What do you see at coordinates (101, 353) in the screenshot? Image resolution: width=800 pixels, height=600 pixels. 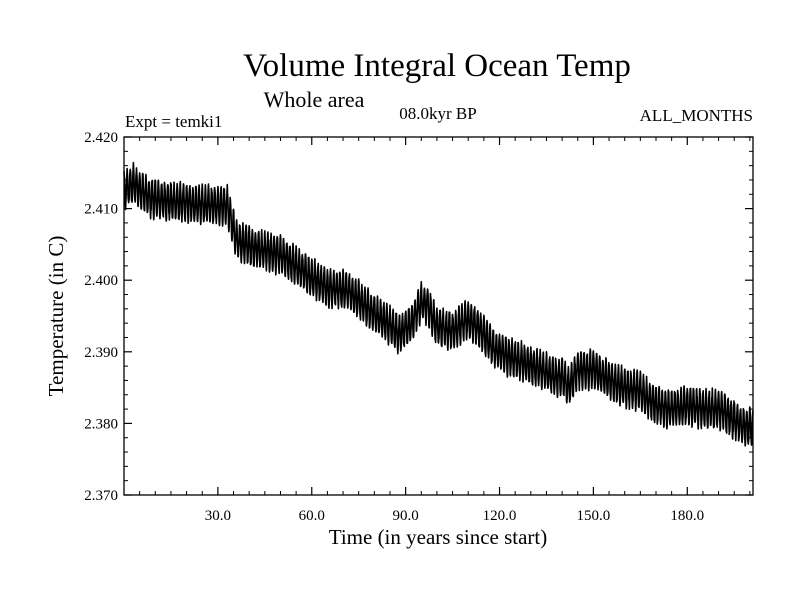 I see `y-tick-label: 2.390` at bounding box center [101, 353].